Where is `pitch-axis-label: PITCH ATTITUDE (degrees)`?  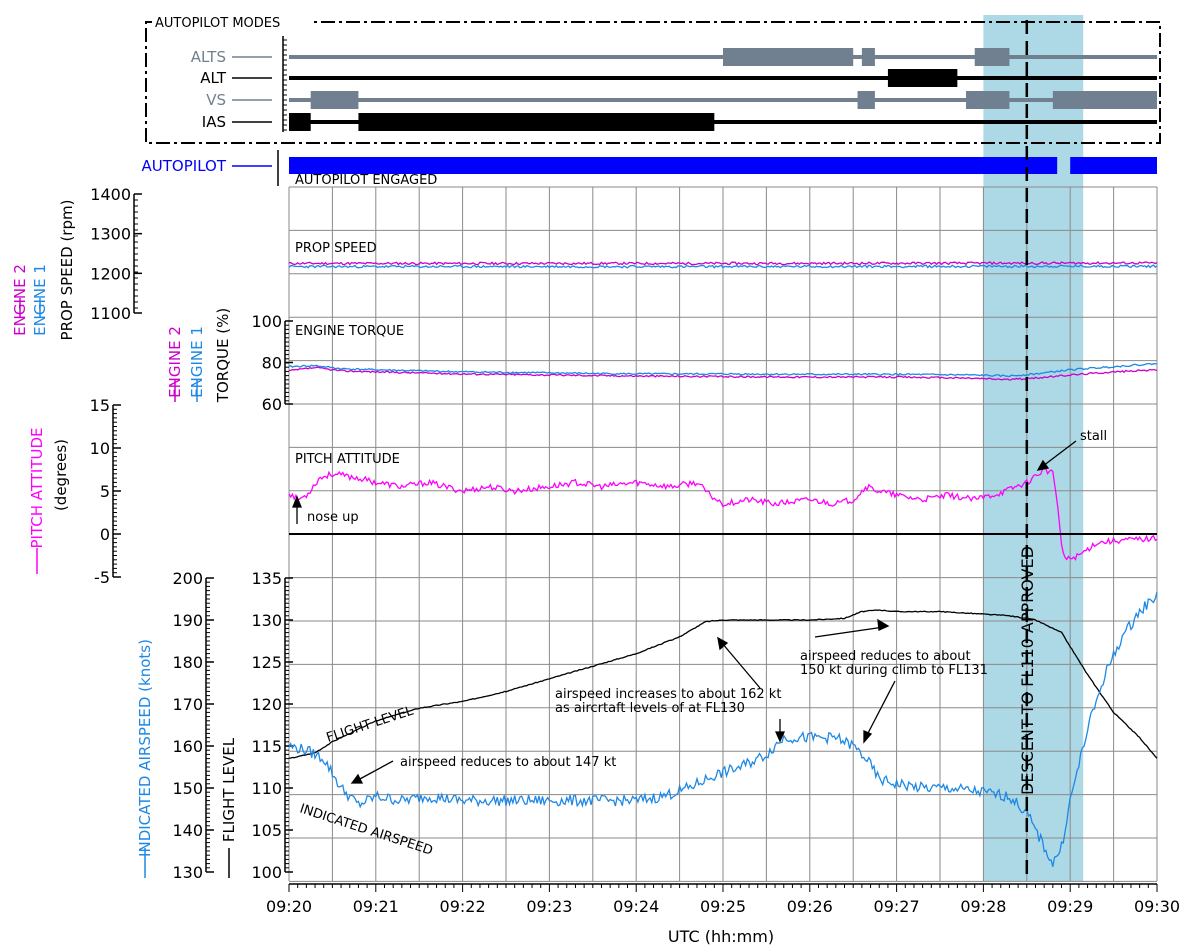 pitch-axis-label: PITCH ATTITUDE (degrees) is located at coordinates (49, 487).